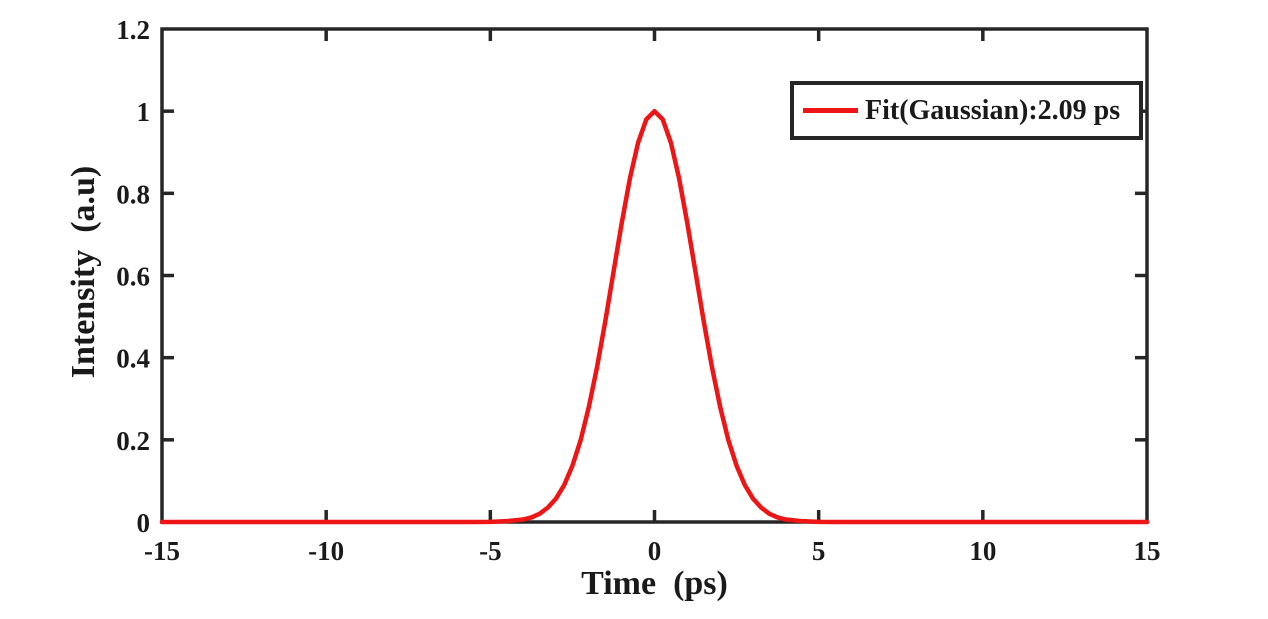 This screenshot has width=1268, height=619. Describe the element at coordinates (162, 551) in the screenshot. I see `x-tick-label: -15` at that location.